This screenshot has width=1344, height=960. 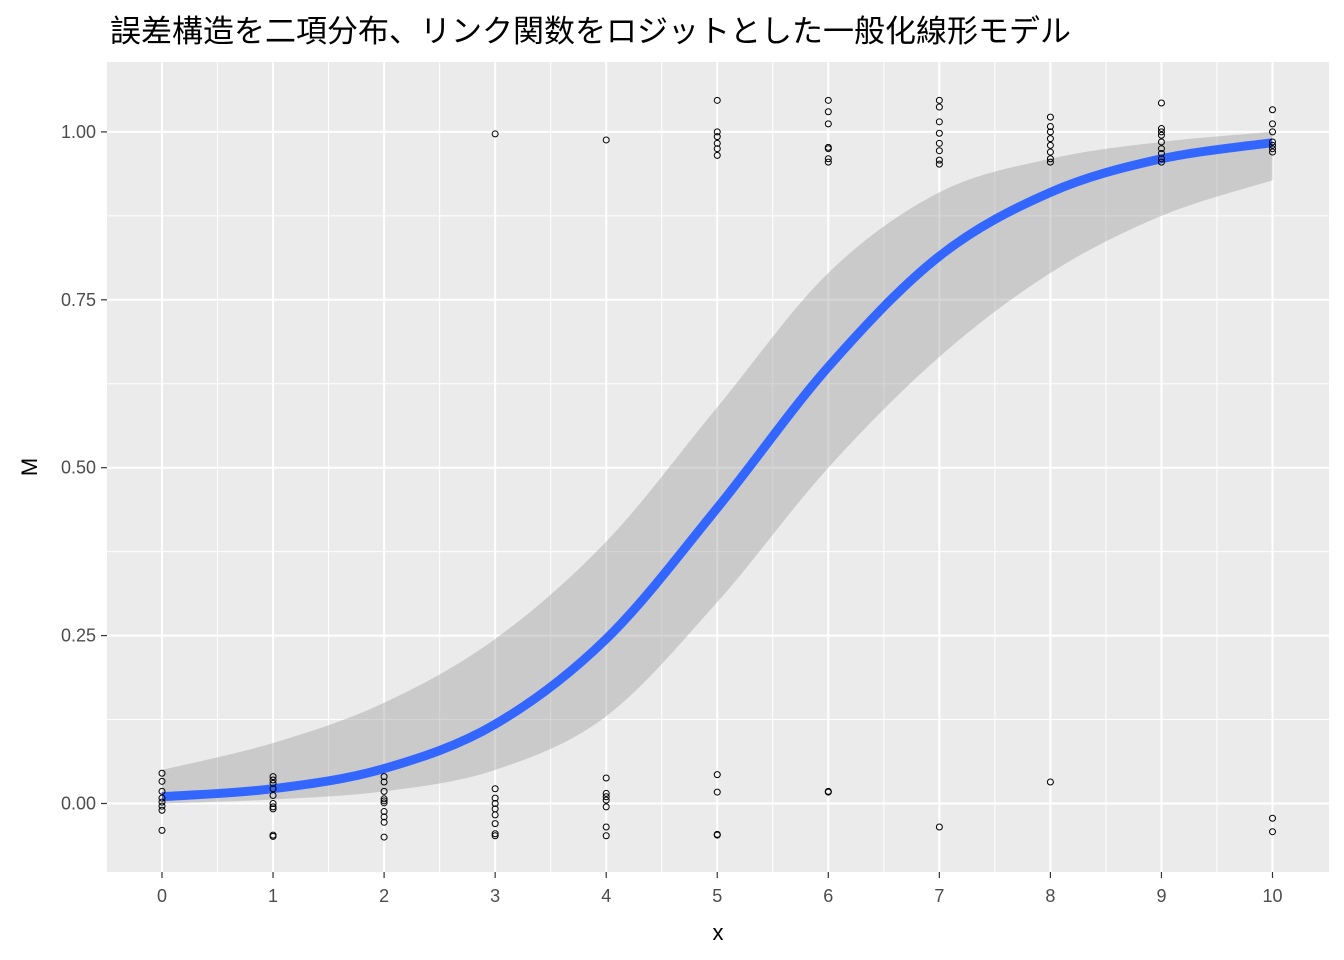 I want to click on x-tick-label: 1, so click(x=273, y=896).